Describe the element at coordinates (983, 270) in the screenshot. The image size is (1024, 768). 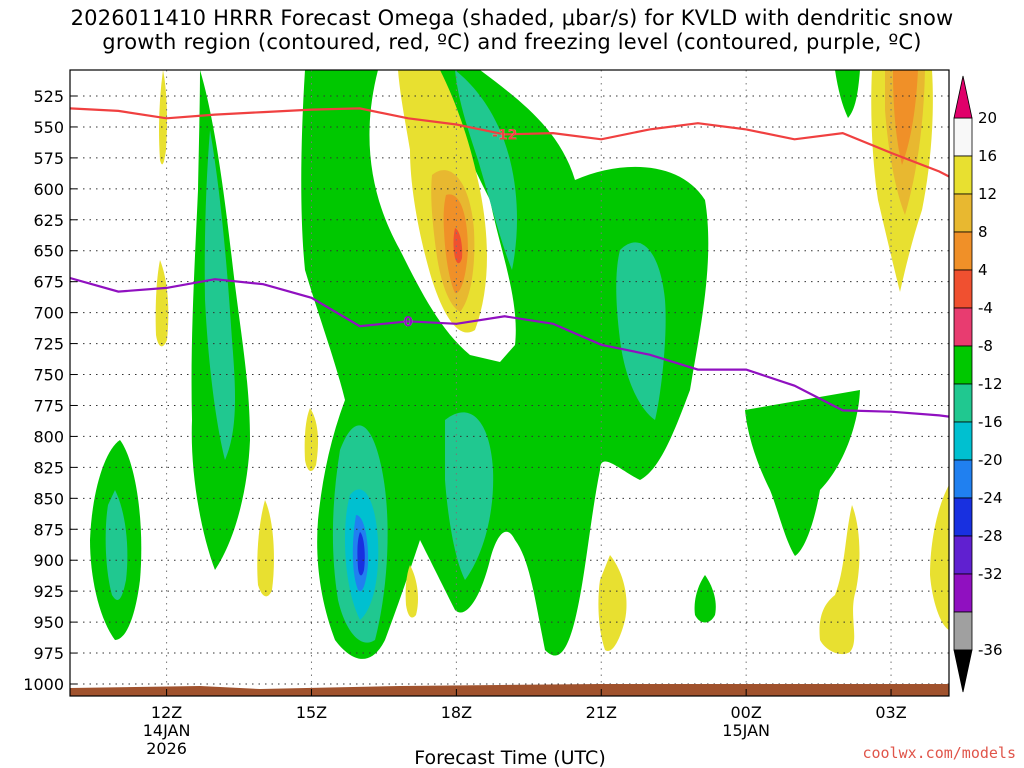
I see `colorbar-label: 4` at that location.